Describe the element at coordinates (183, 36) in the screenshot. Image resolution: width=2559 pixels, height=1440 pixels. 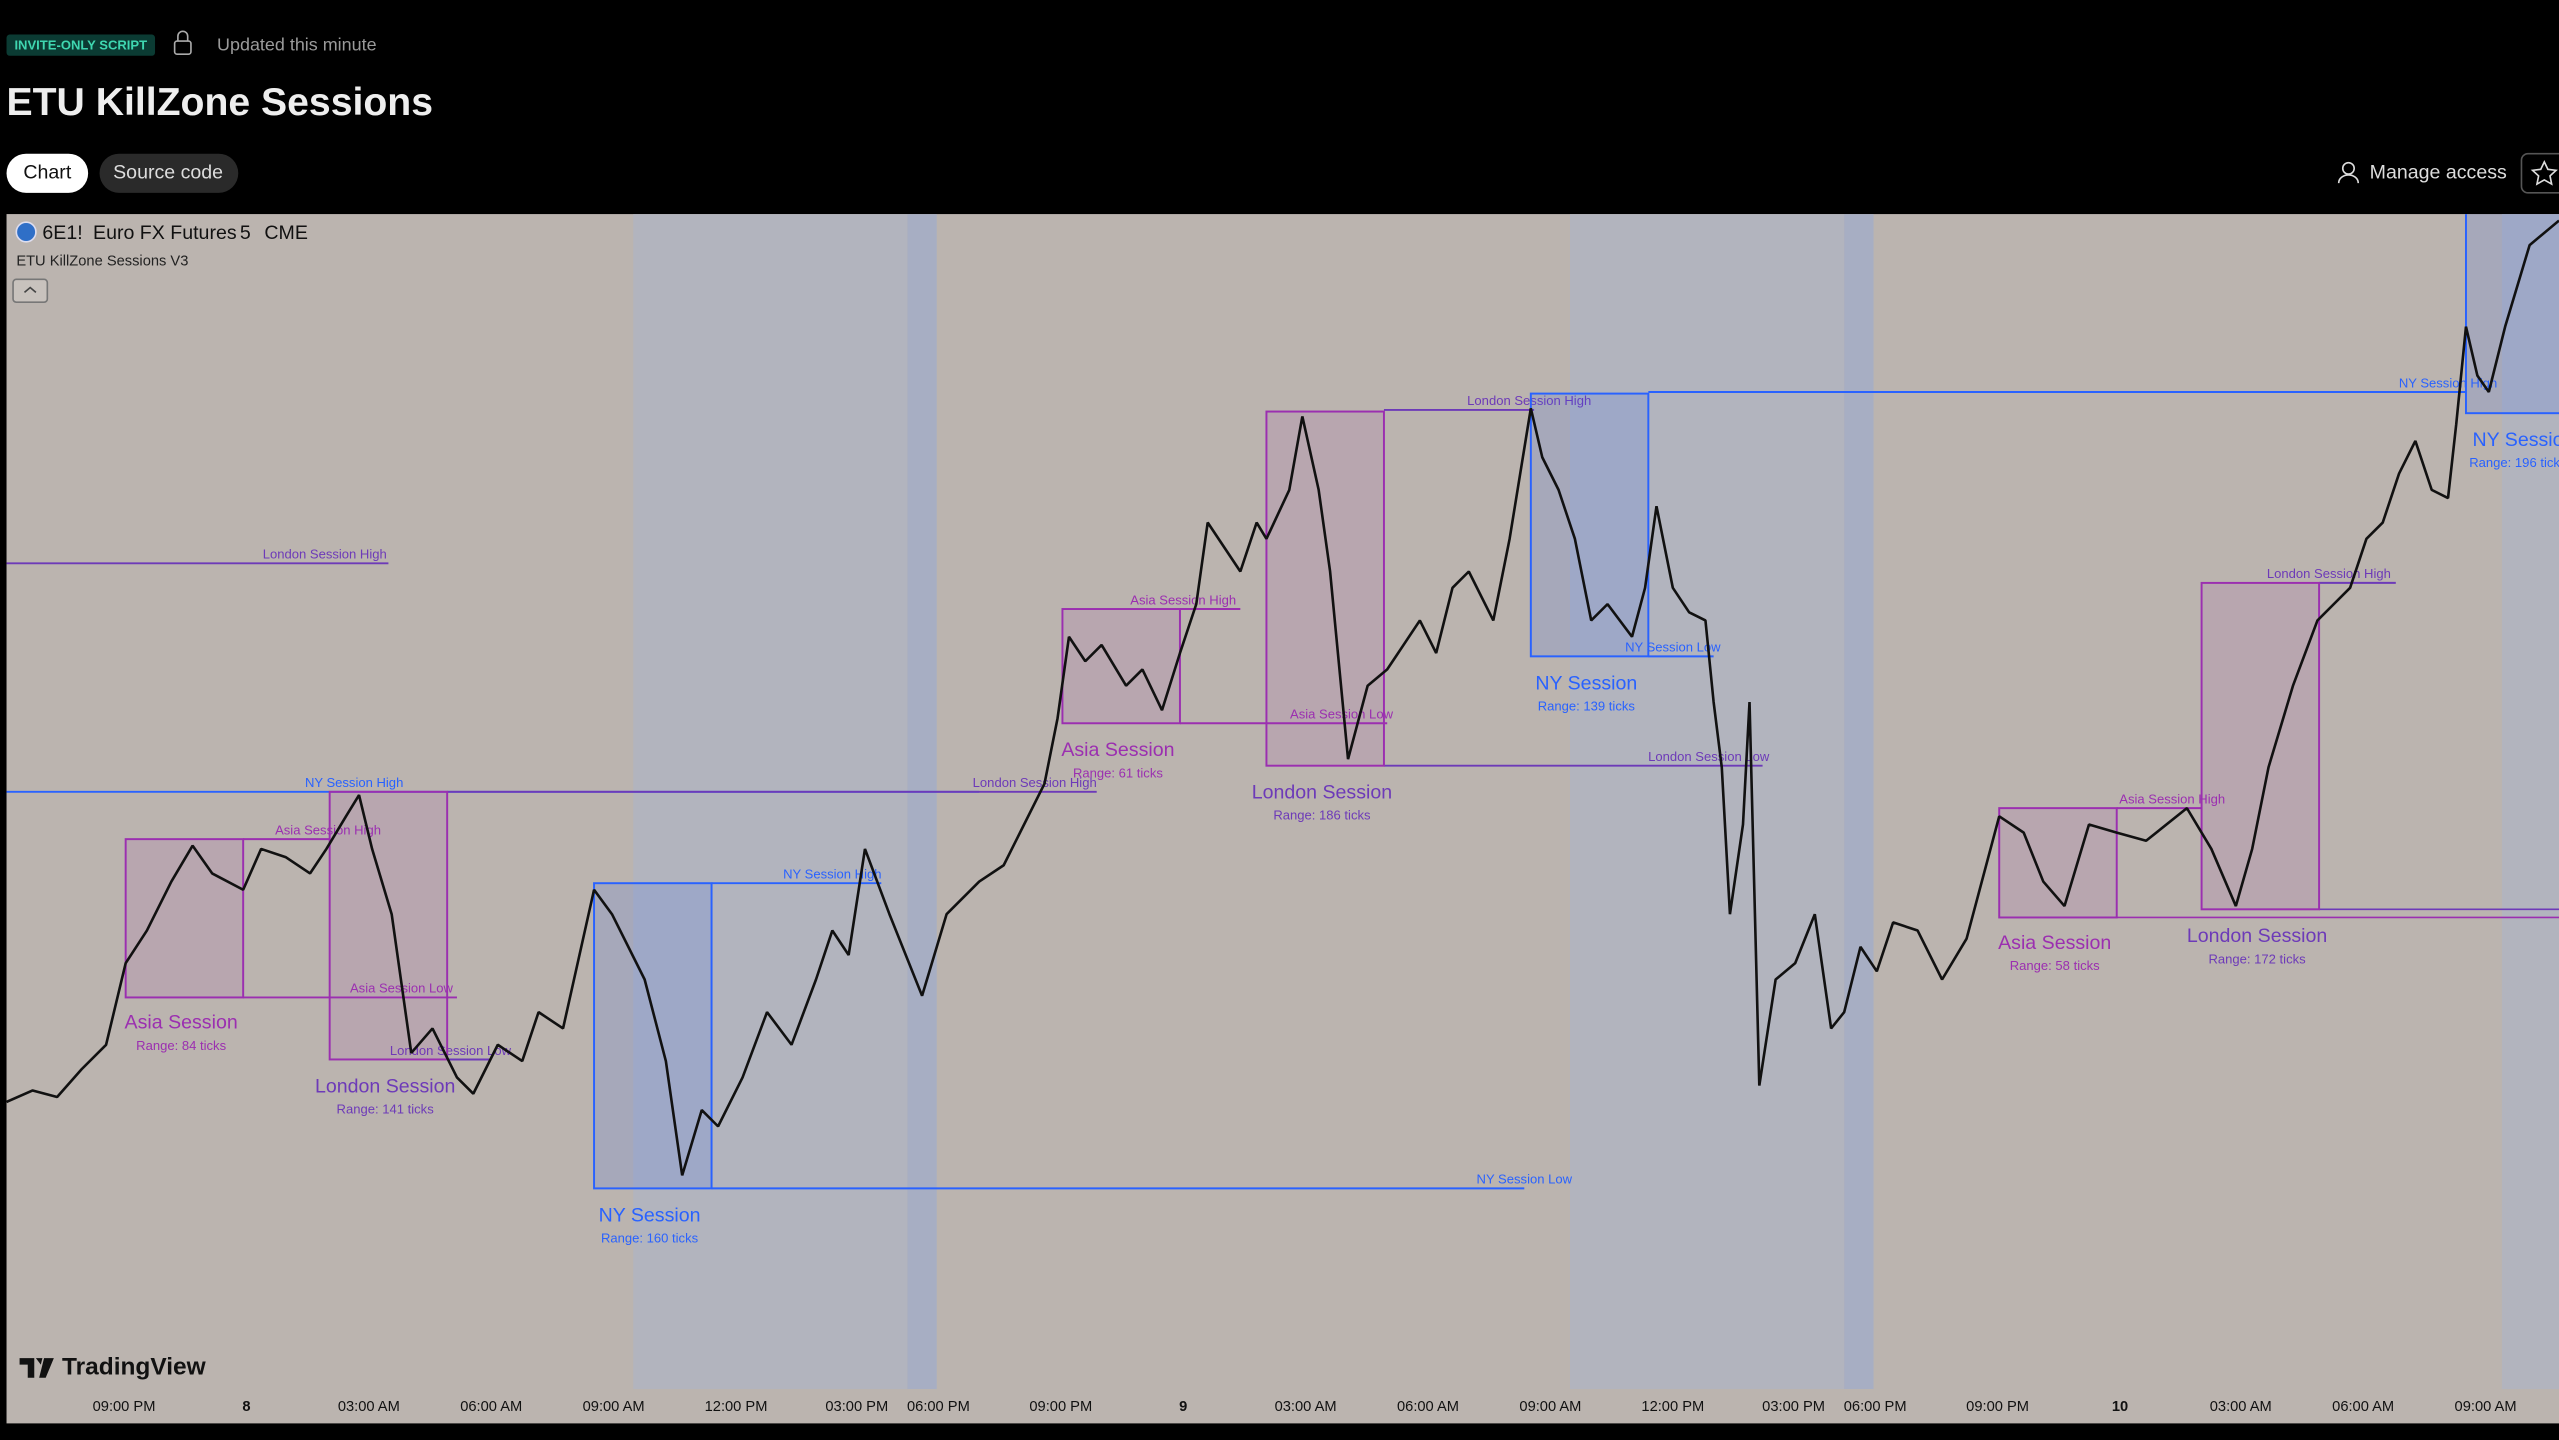
I see `lock-shackle` at that location.